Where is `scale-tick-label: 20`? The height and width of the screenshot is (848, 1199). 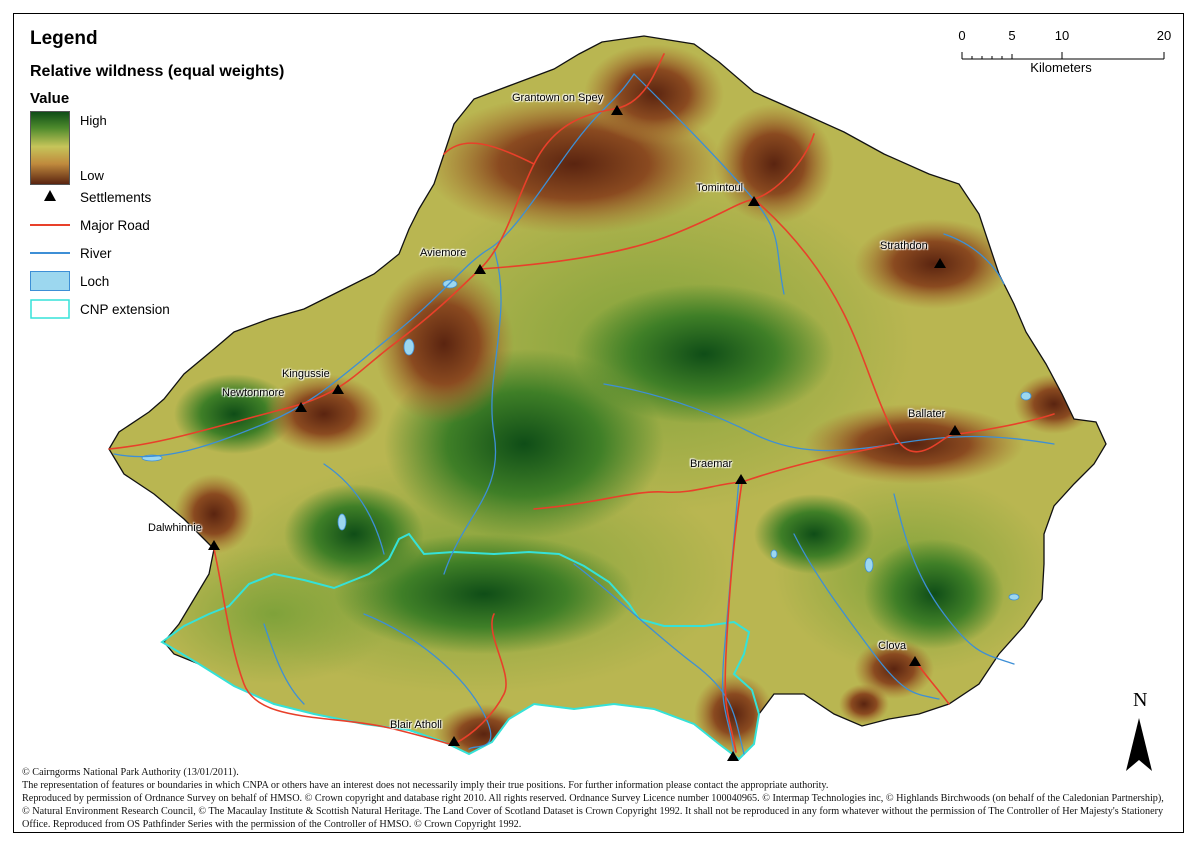
scale-tick-label: 20 is located at coordinates (1164, 35).